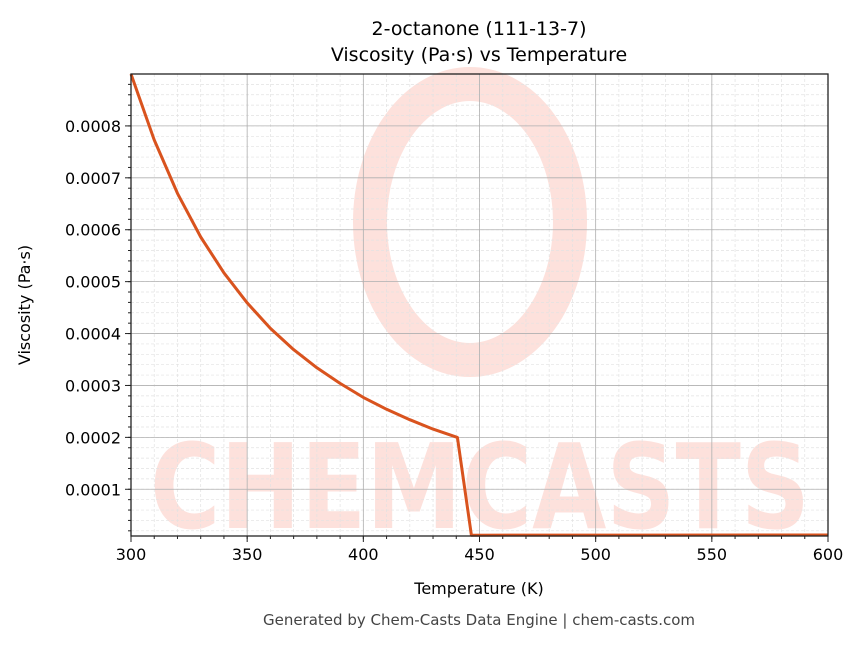  I want to click on y-tick-label: 0.0007, so click(93, 178).